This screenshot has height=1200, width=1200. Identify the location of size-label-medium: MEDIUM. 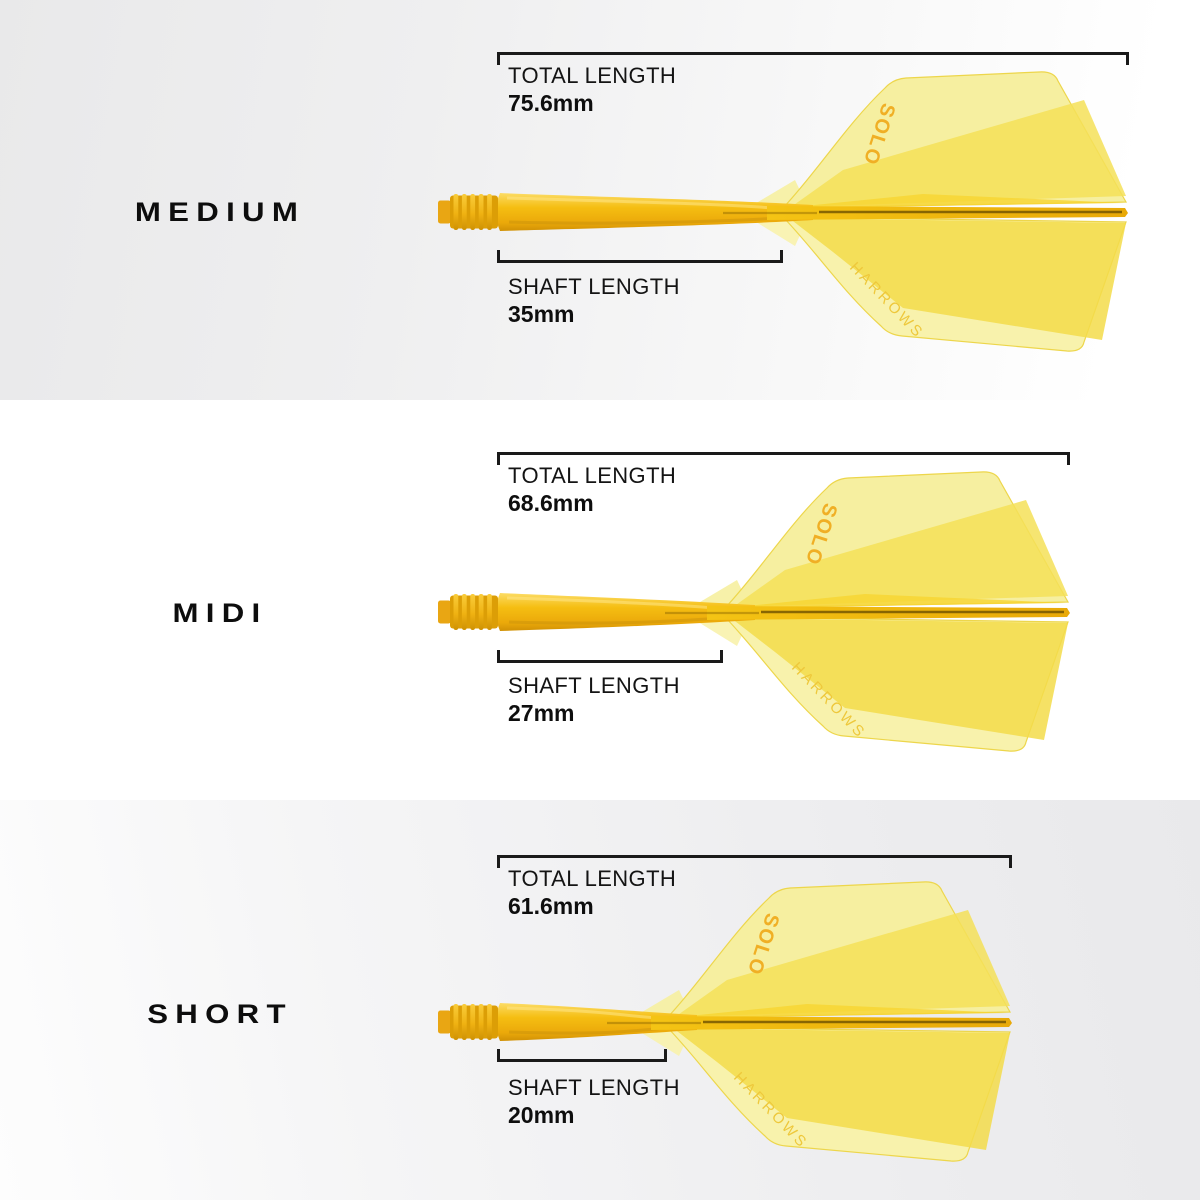
(220, 212).